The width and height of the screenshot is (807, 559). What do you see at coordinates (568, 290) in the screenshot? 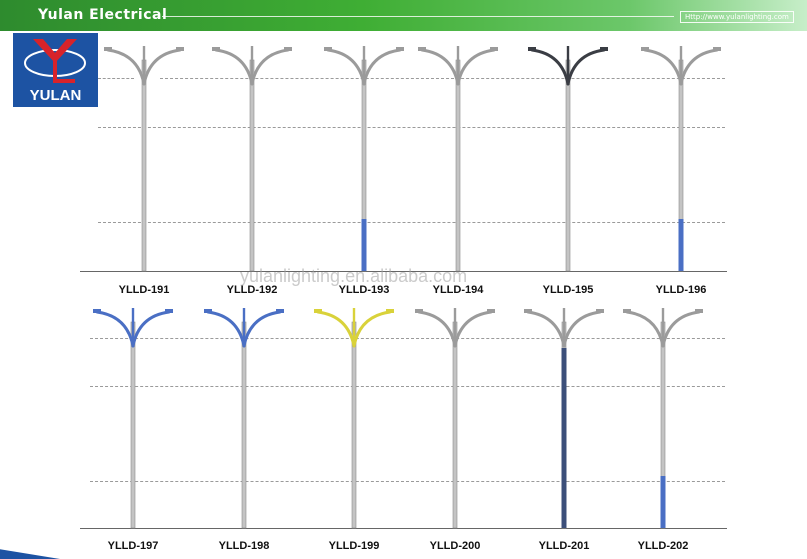
I see `model-label: YLLD-195` at bounding box center [568, 290].